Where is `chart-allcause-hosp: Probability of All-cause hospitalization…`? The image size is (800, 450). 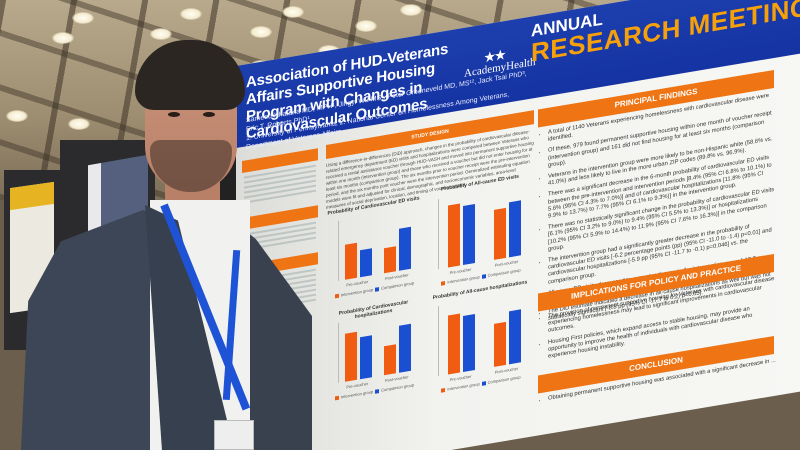
chart-allcause-hosp: Probability of All-cause hospitalization… is located at coordinates (480, 337).